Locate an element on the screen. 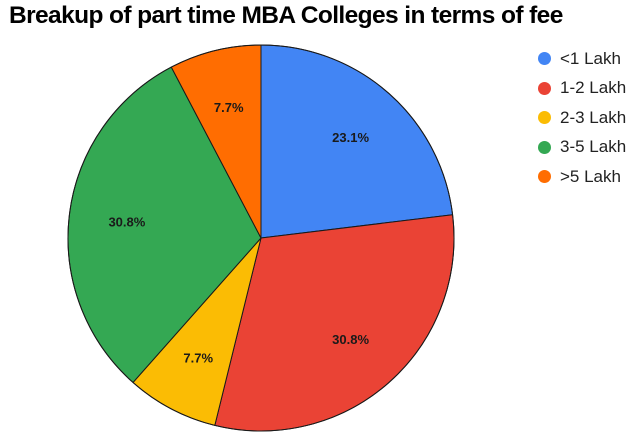  legend-label: <1 Lakh is located at coordinates (590, 58).